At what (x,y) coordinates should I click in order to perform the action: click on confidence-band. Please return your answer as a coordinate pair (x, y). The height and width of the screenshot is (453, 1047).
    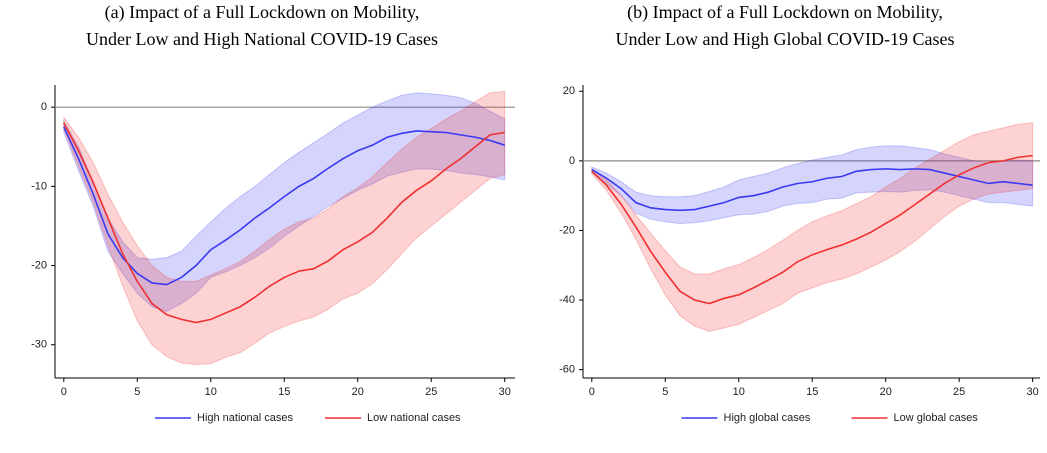
    Looking at the image, I should click on (812, 184).